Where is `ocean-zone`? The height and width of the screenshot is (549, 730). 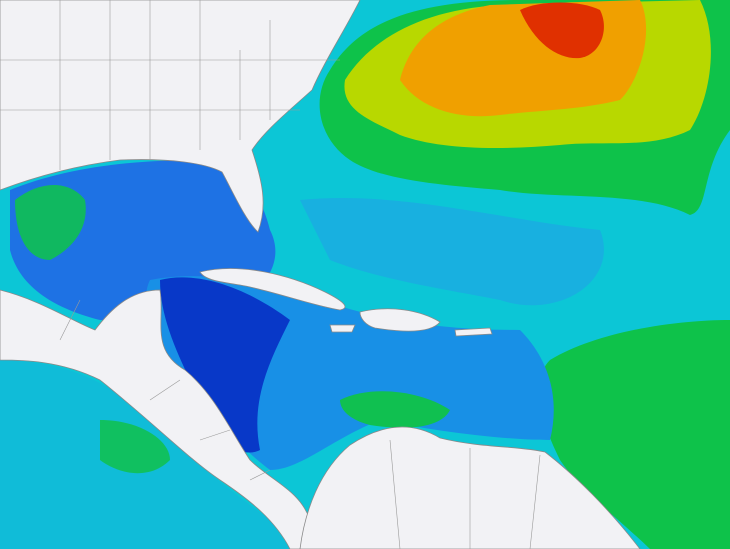
ocean-zone is located at coordinates (452, 251).